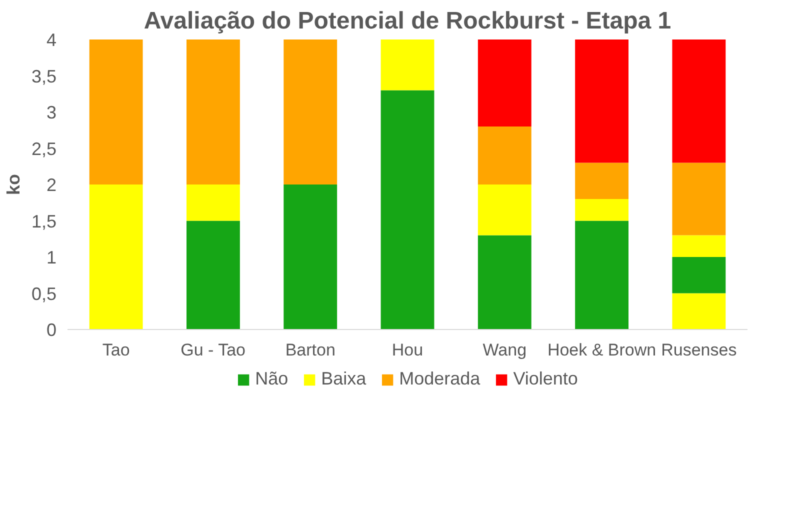  I want to click on y-tick-label: 0,5, so click(44, 294).